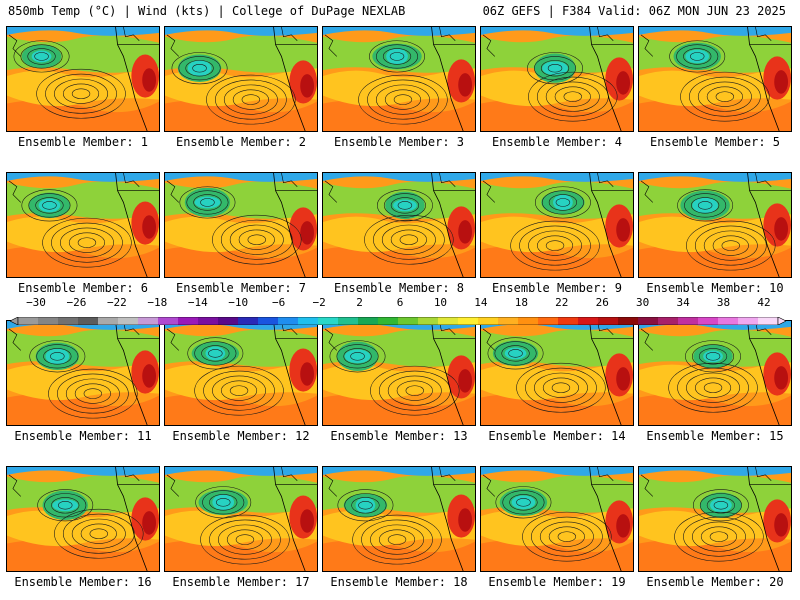  Describe the element at coordinates (440, 302) in the screenshot. I see `colorbar-tick-label: 10` at that location.